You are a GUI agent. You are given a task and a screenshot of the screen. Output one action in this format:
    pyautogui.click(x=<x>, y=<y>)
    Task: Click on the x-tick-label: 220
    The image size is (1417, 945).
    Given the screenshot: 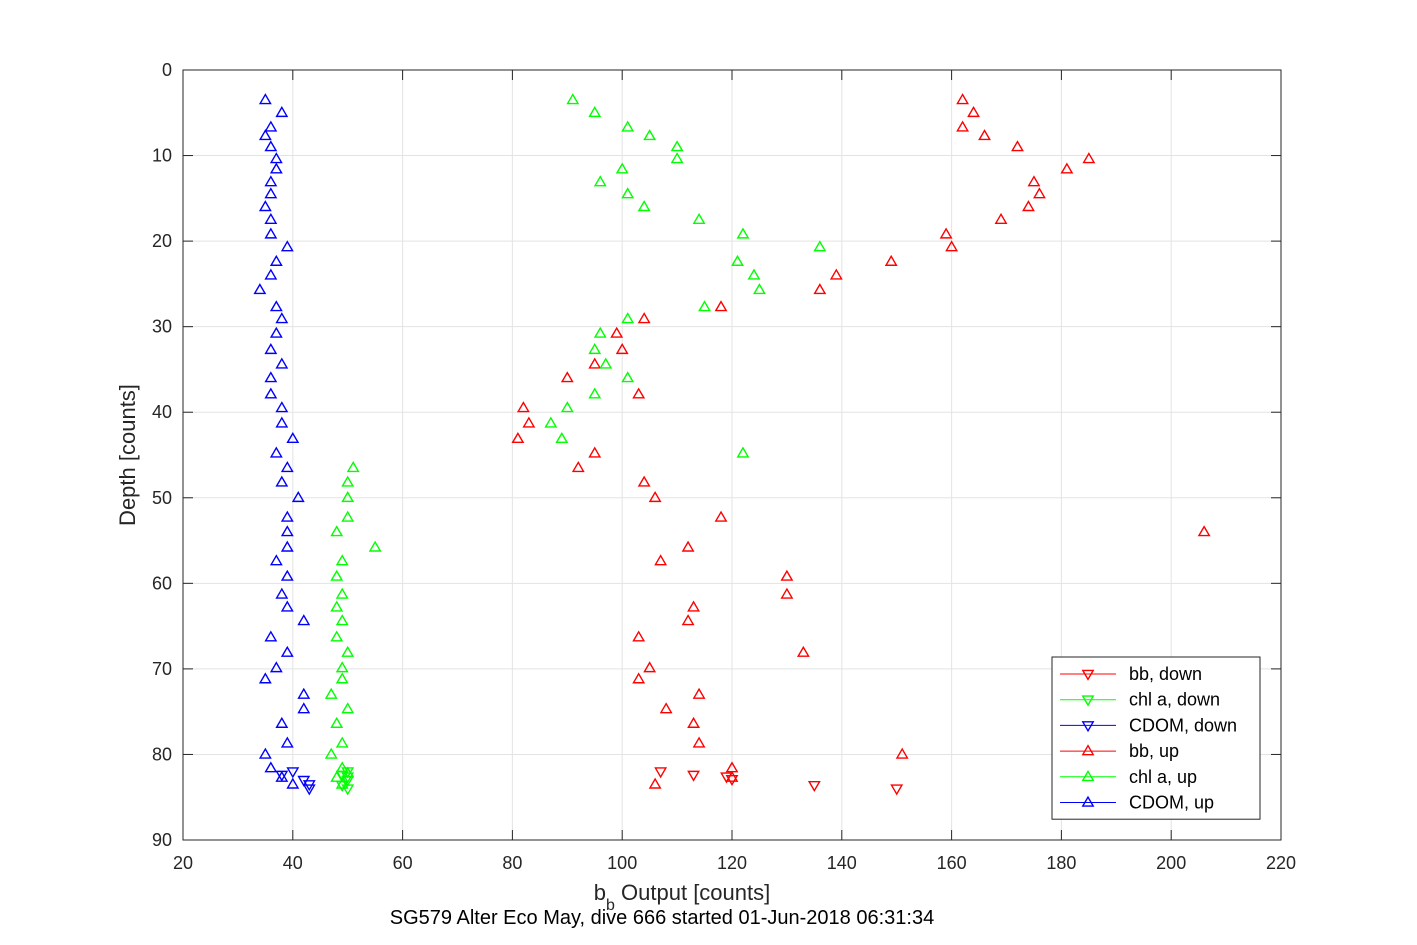 What is the action you would take?
    pyautogui.click(x=1281, y=863)
    